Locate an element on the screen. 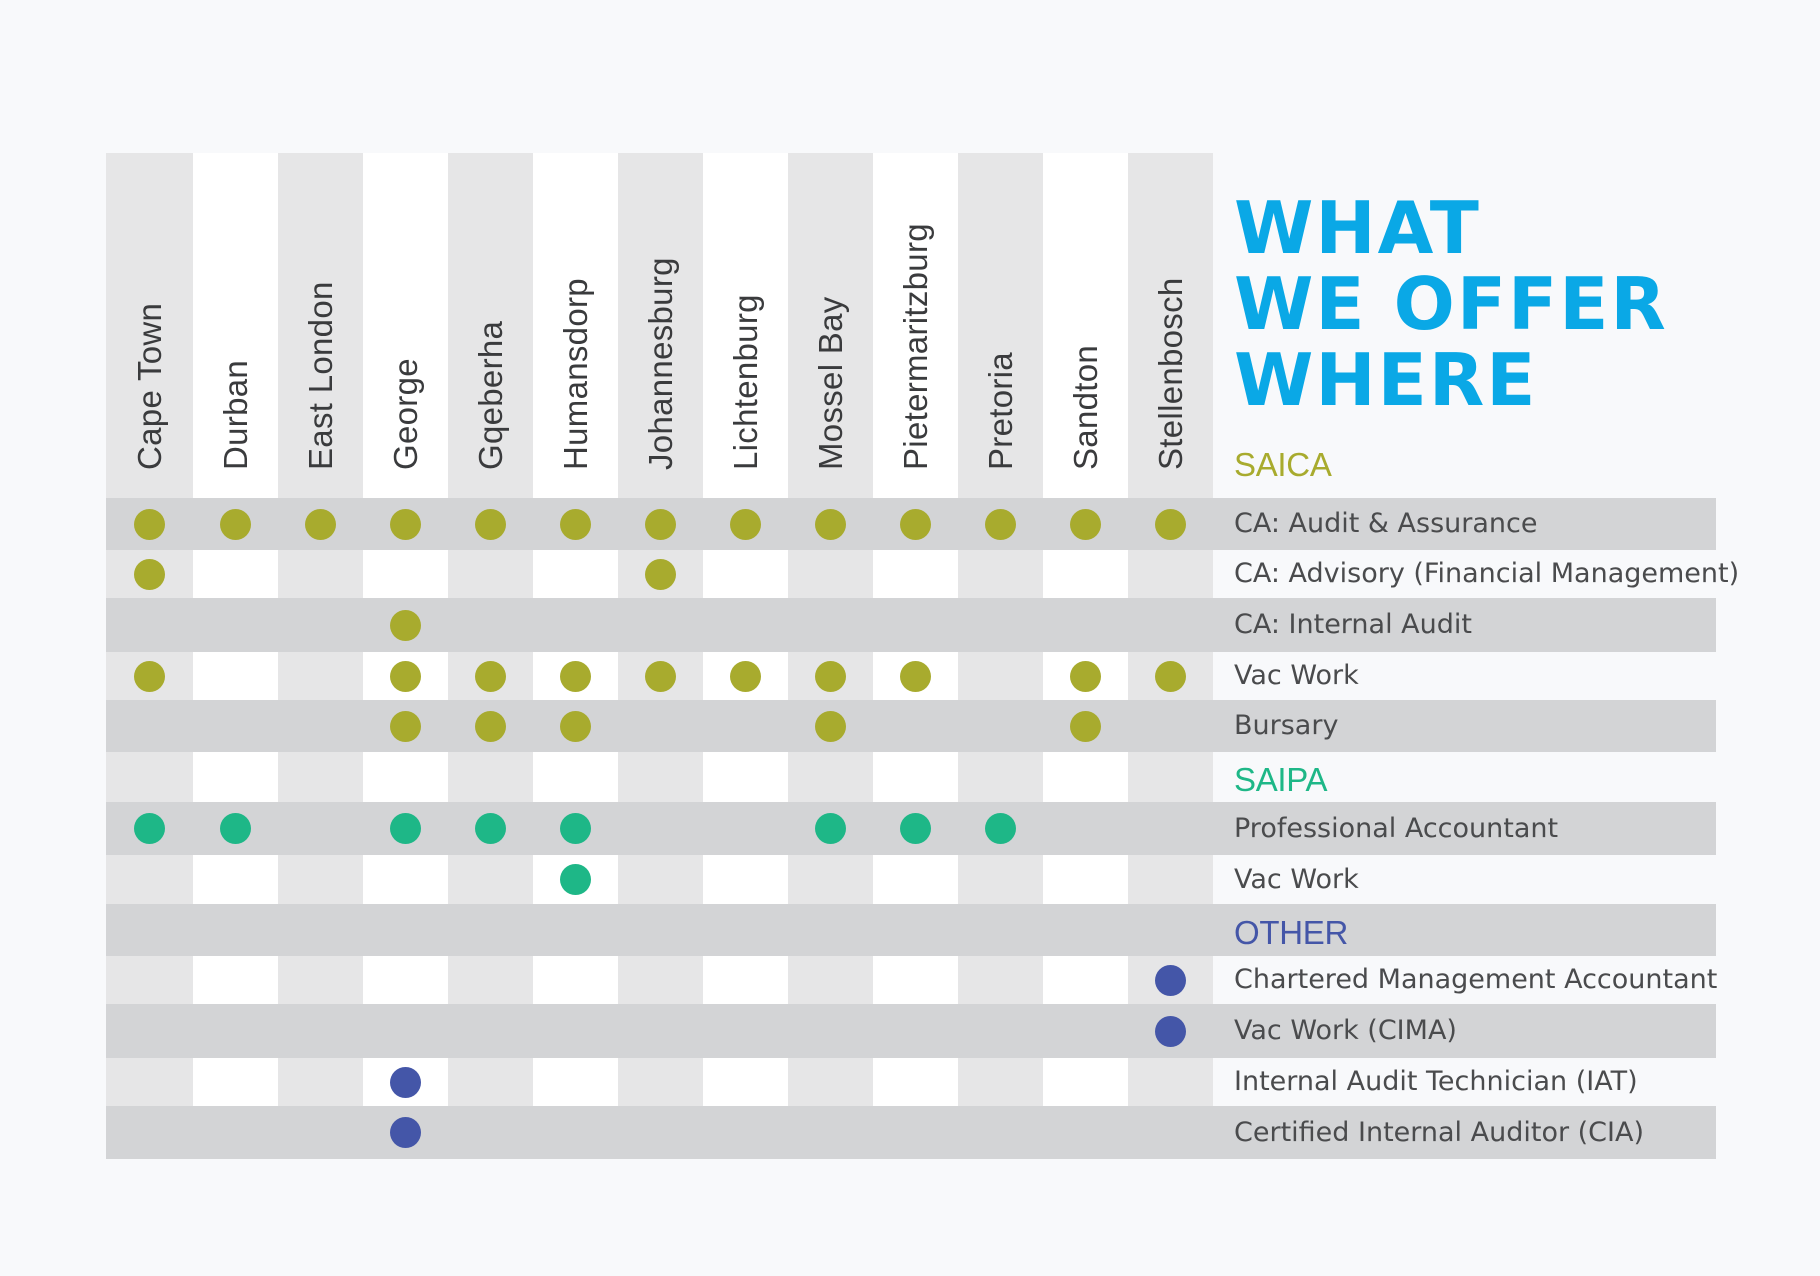 This screenshot has width=1820, height=1276. city-header: Pietermaritzburg is located at coordinates (915, 346).